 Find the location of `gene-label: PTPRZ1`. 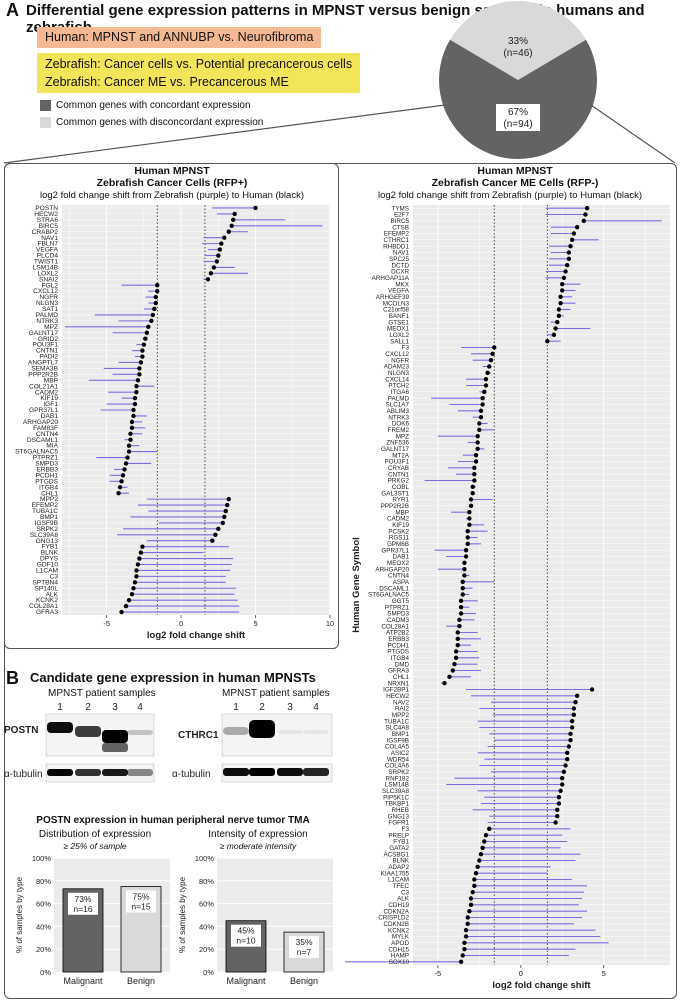

gene-label: PTPRZ1 is located at coordinates (46, 458).